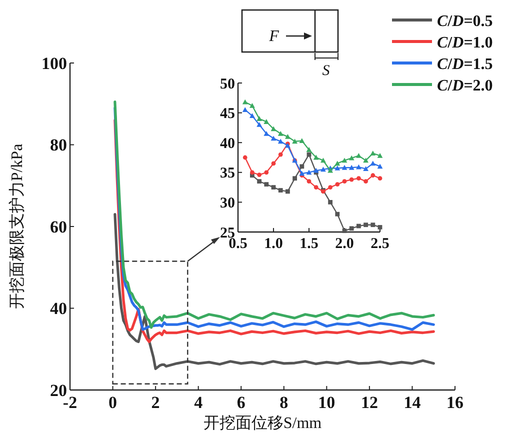  I want to click on x-tick-label: 12, so click(369, 402).